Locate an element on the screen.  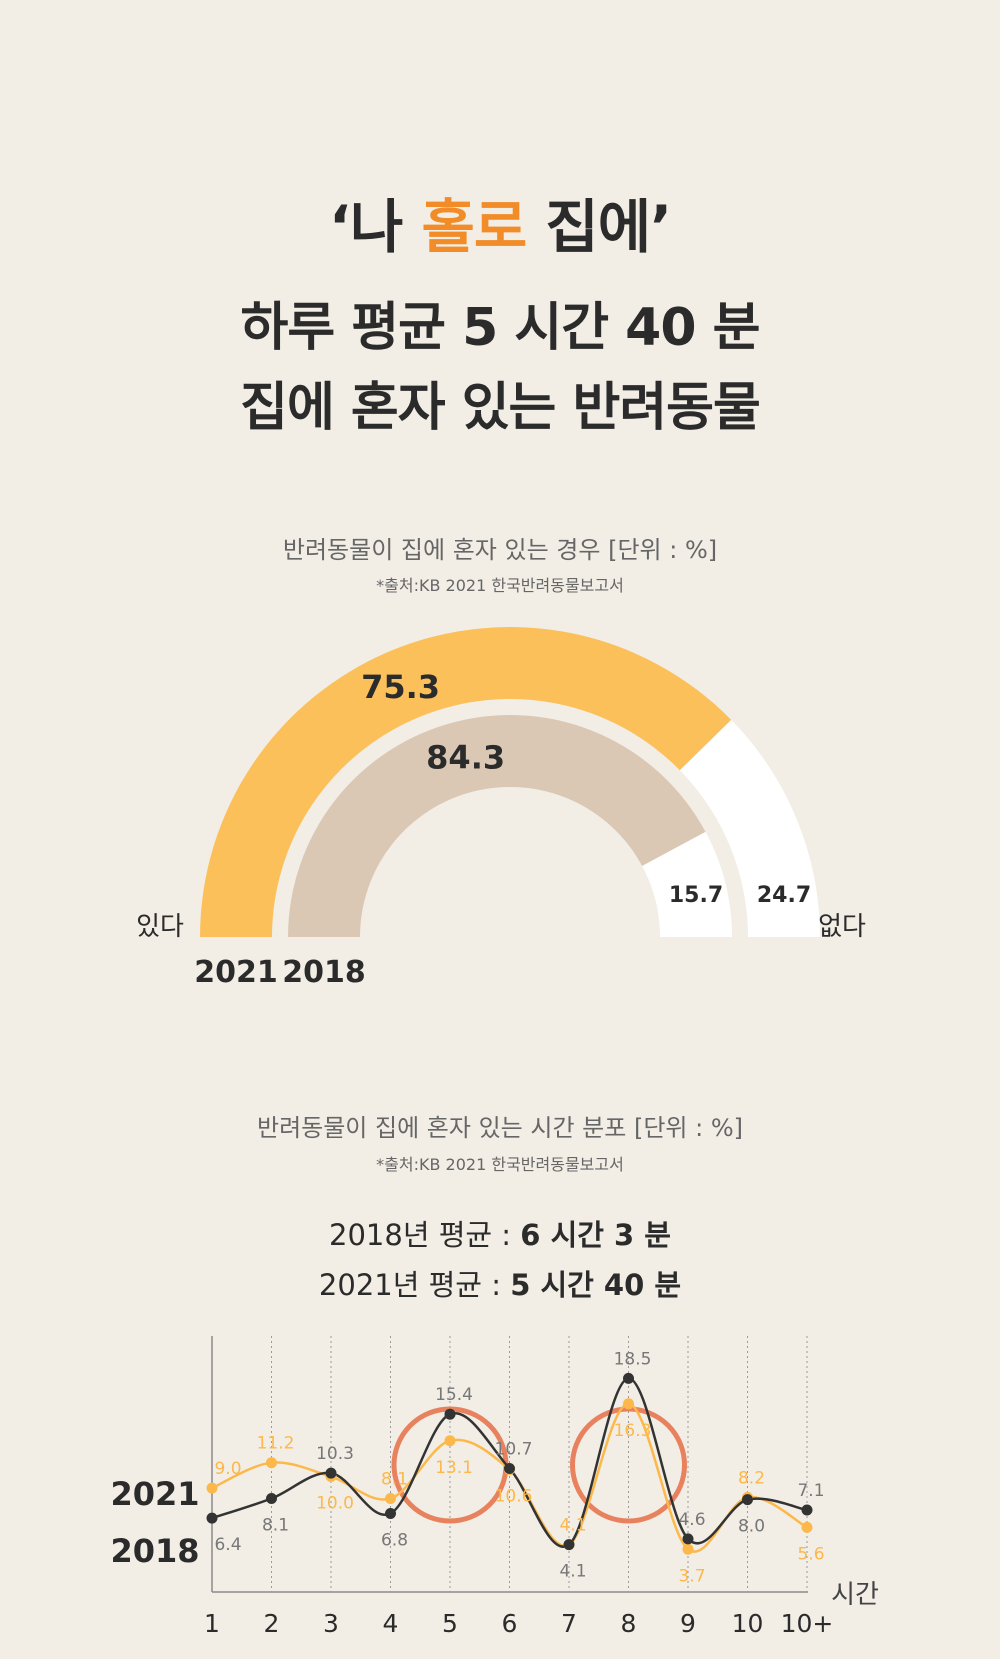
label-2018-6: 10.7 is located at coordinates (514, 1449).